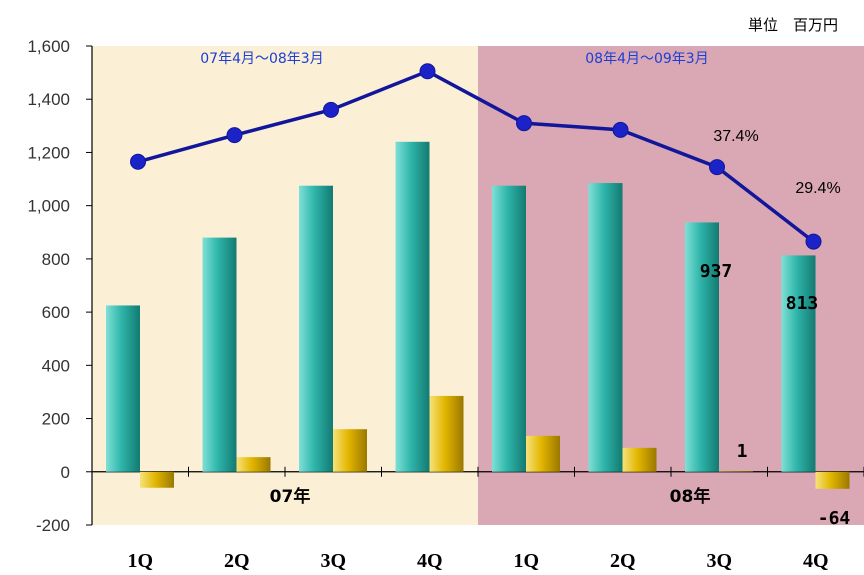  I want to click on y-tick-label: 800, so click(56, 259).